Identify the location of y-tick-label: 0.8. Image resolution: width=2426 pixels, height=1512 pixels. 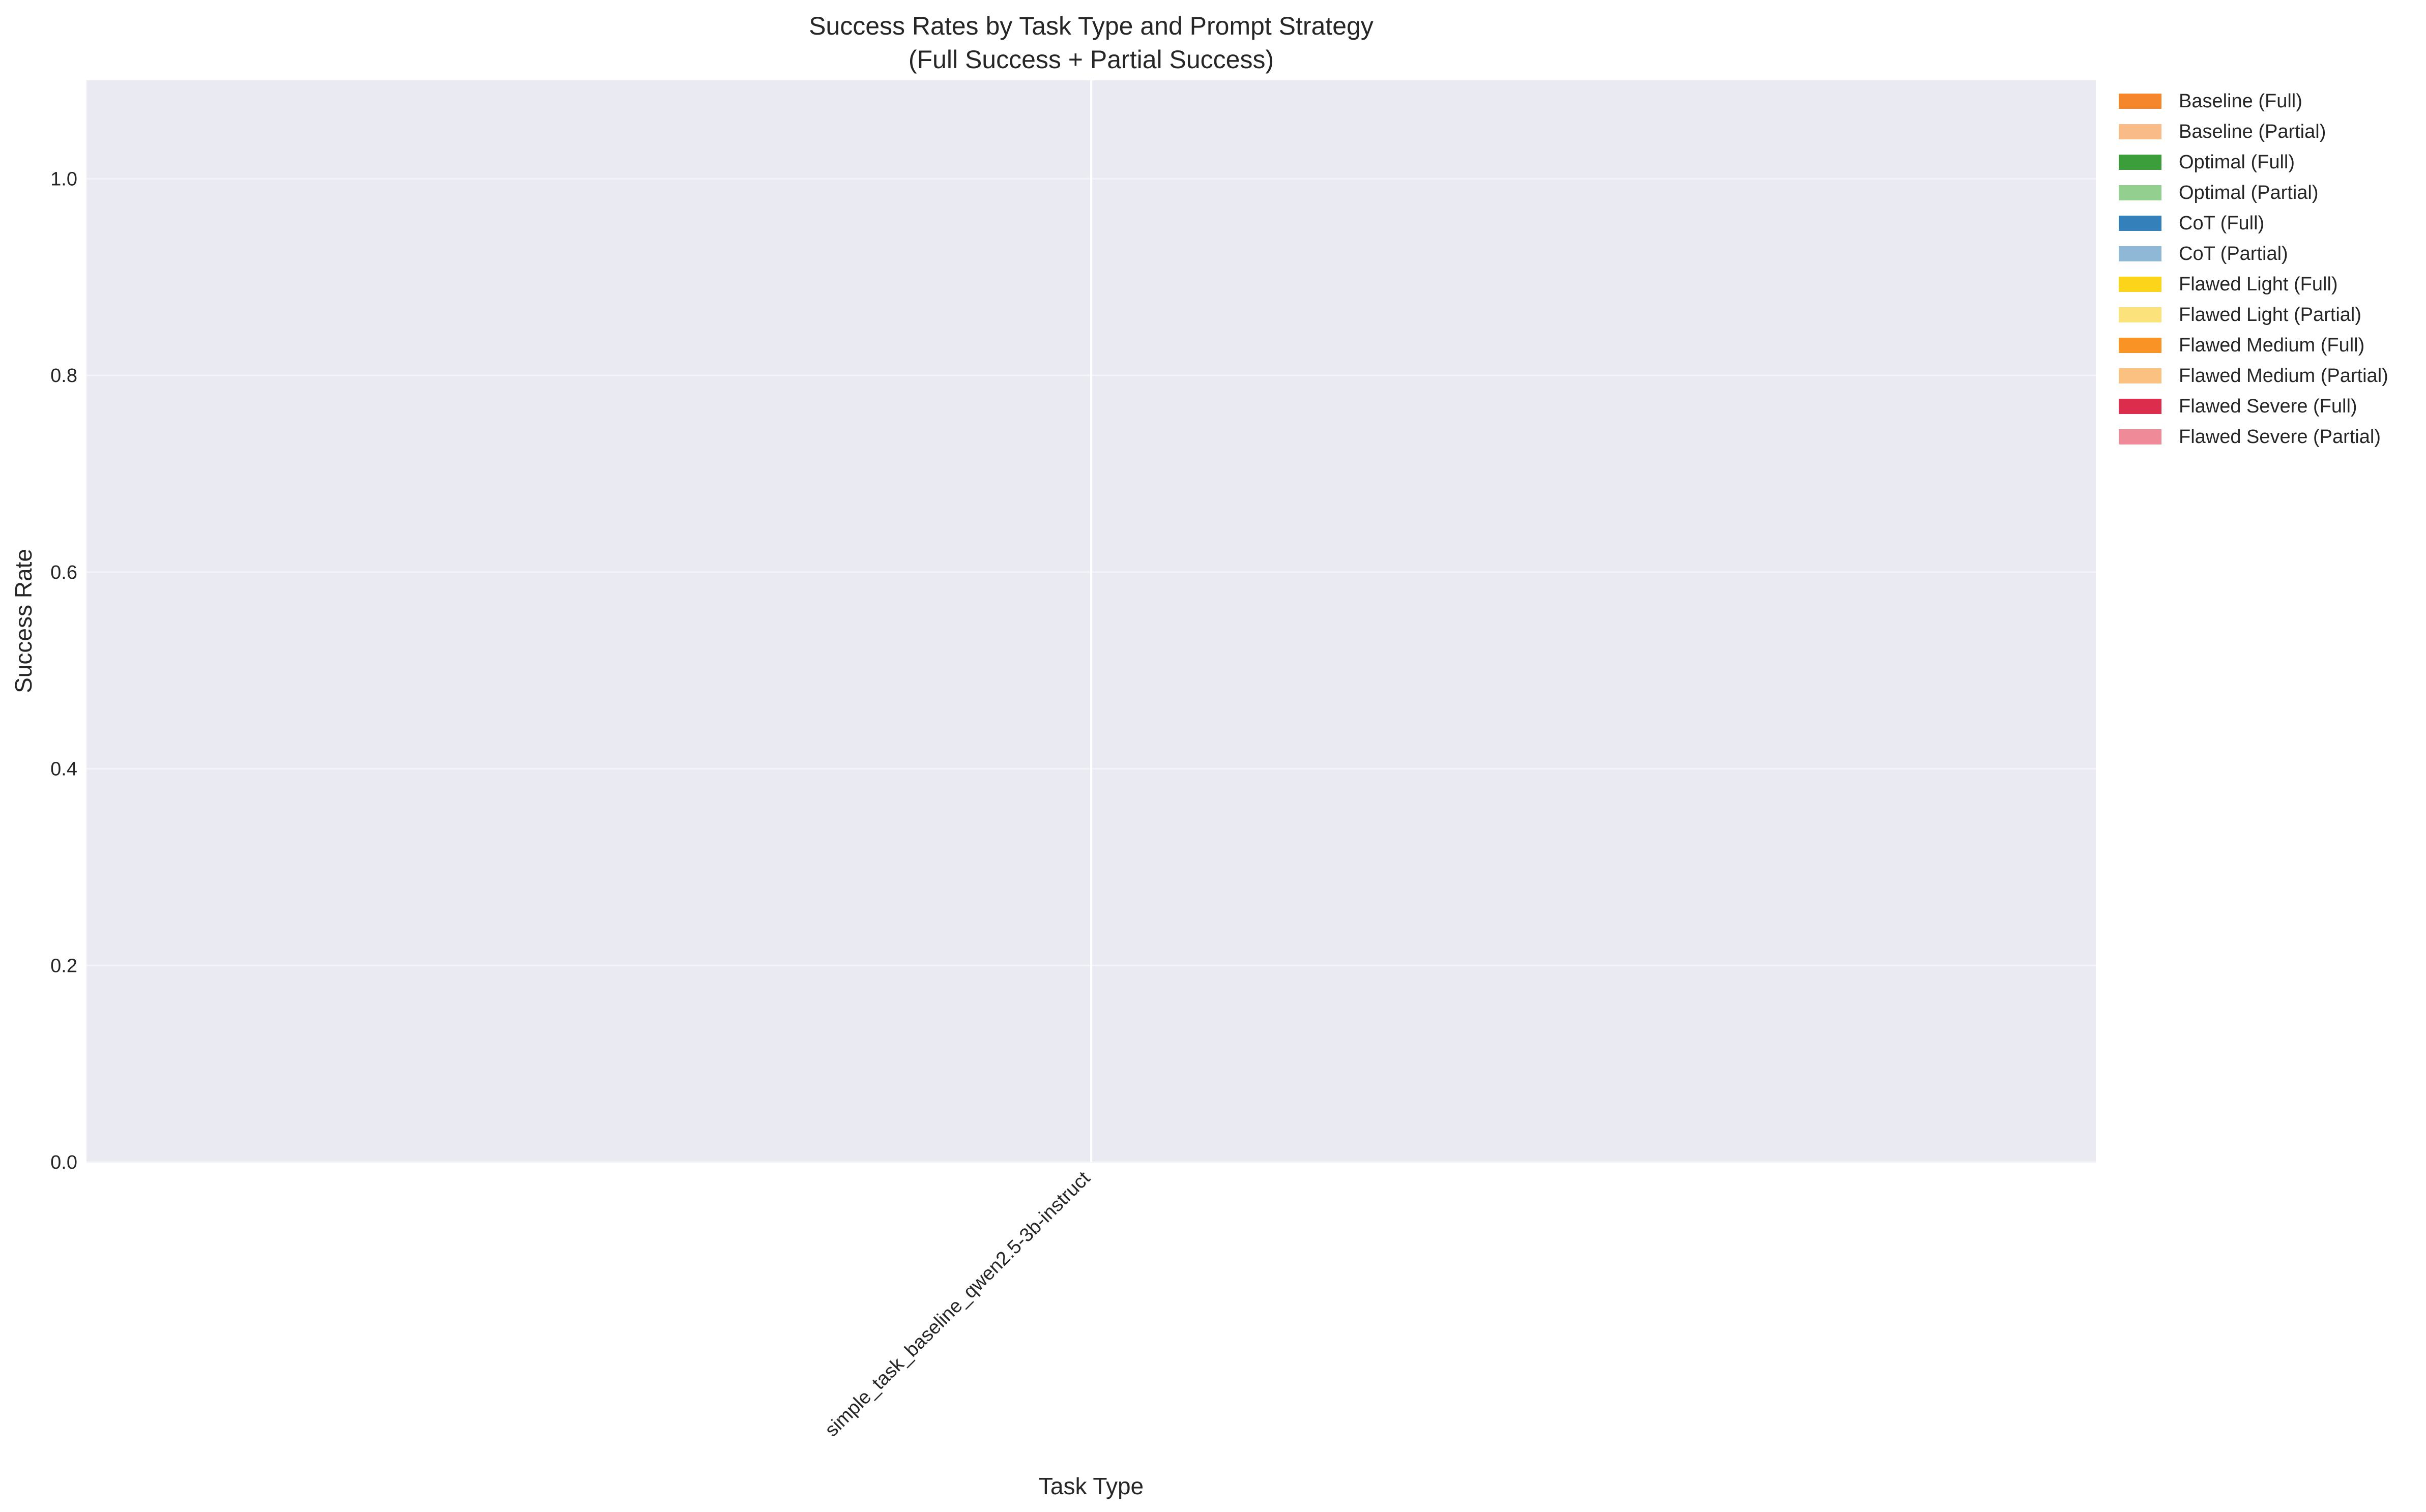
(64, 376).